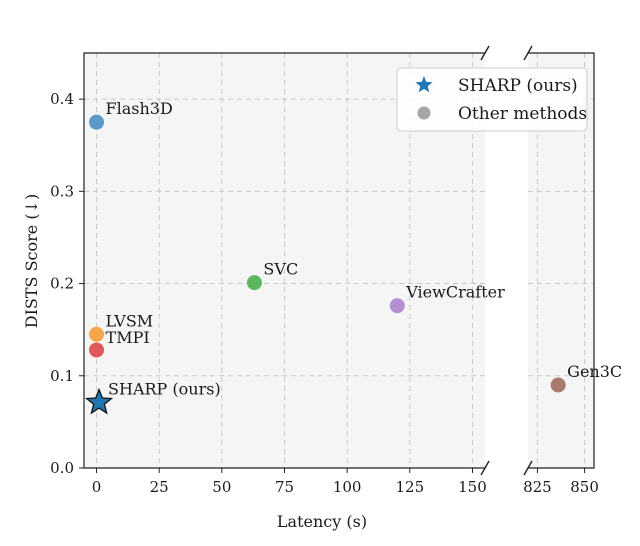  Describe the element at coordinates (594, 371) in the screenshot. I see `point-label-gen3c: Gen3C` at that location.